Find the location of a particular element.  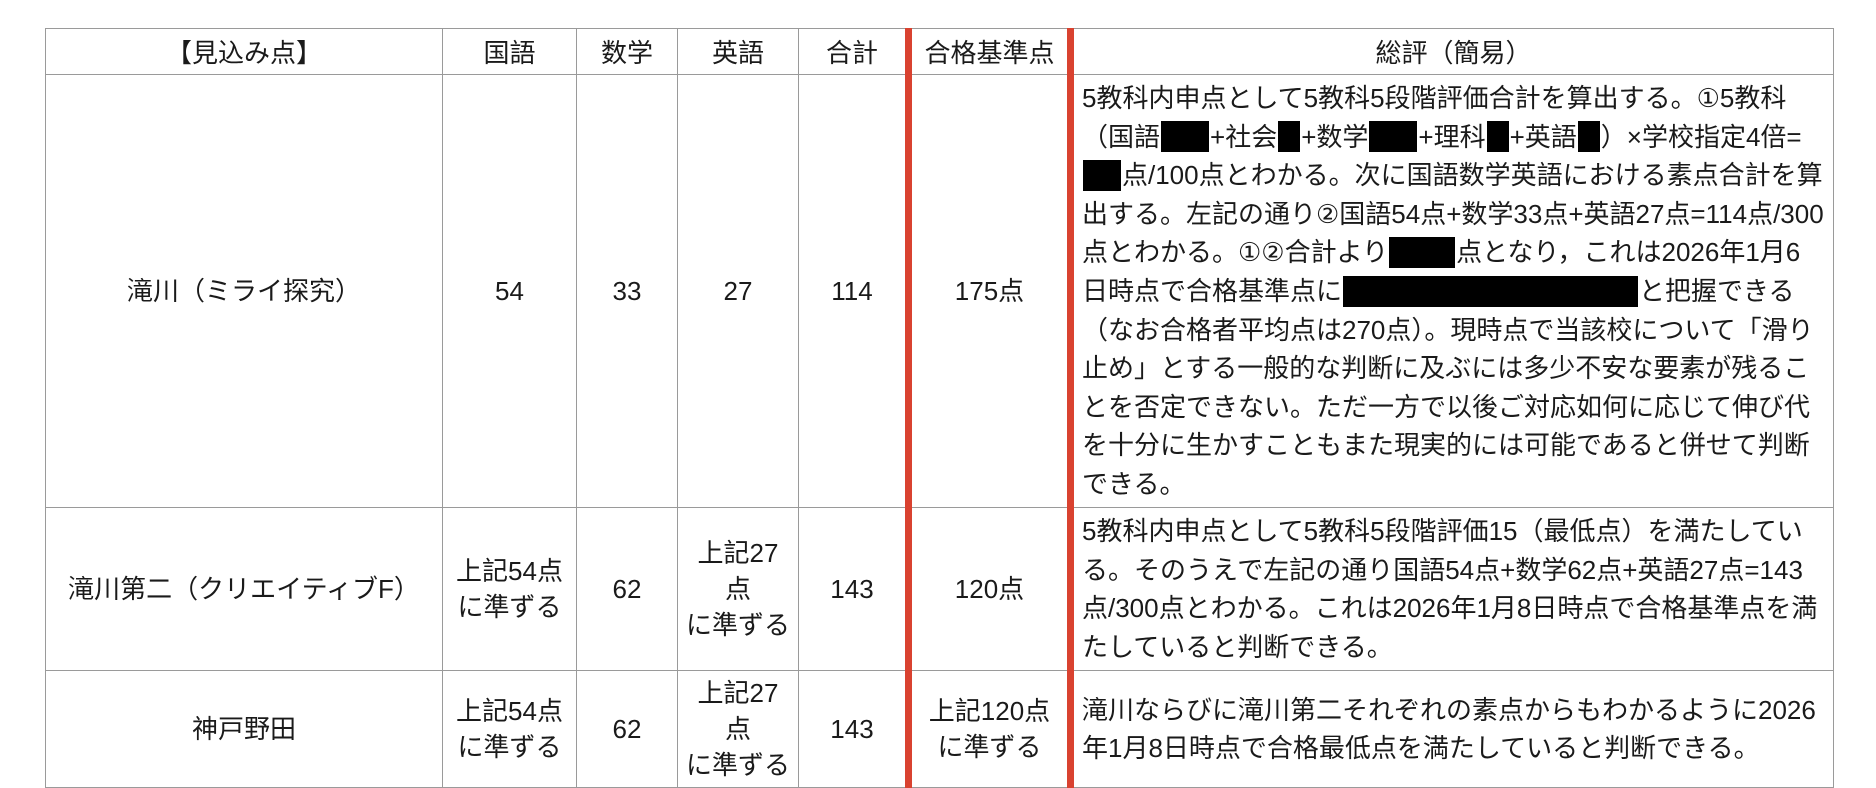

sugaku-score: 33 is located at coordinates (627, 291).